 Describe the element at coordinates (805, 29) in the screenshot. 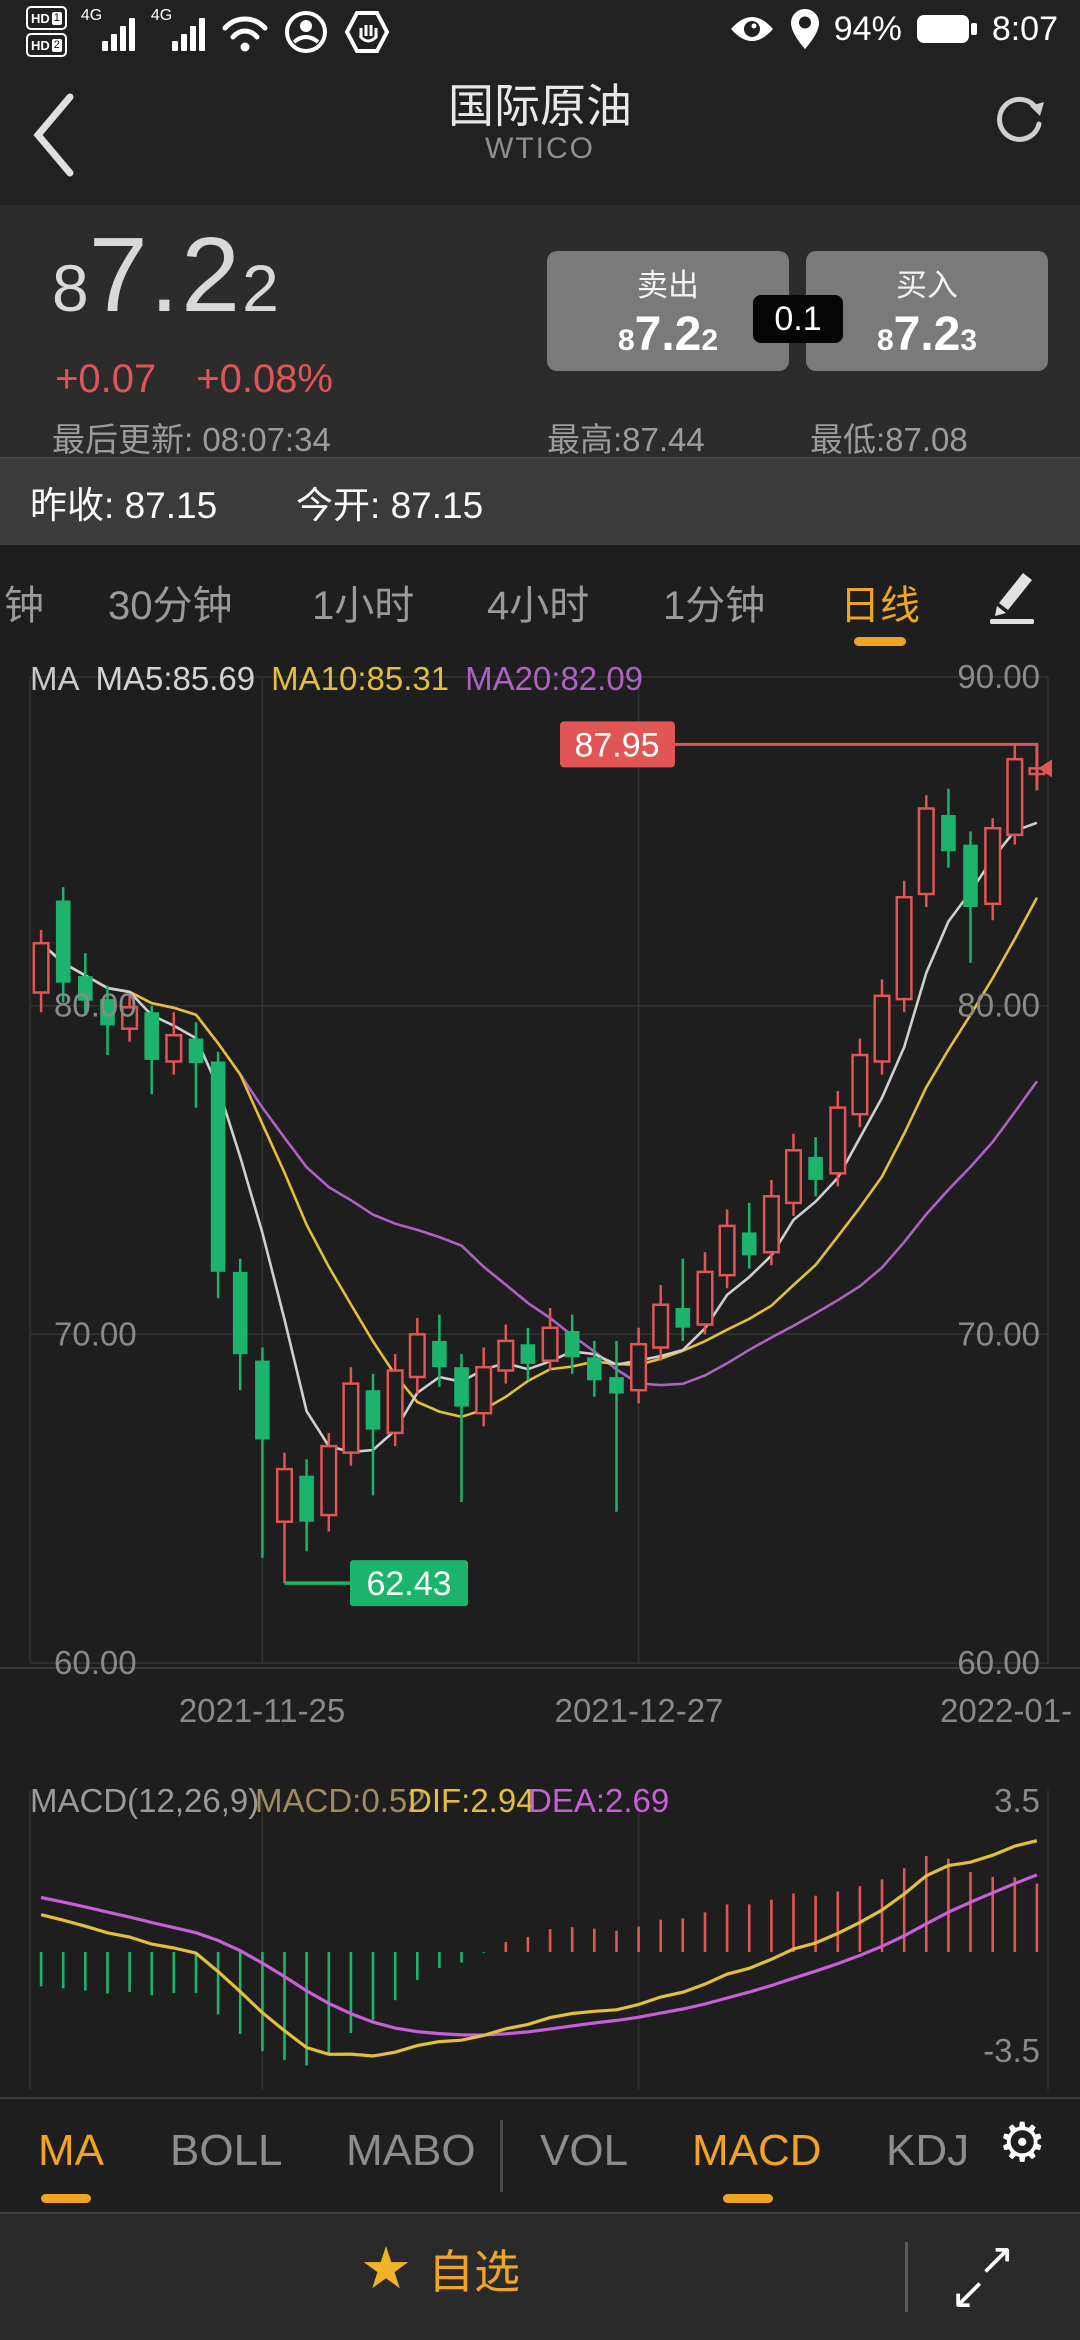

I see `location-icon` at that location.